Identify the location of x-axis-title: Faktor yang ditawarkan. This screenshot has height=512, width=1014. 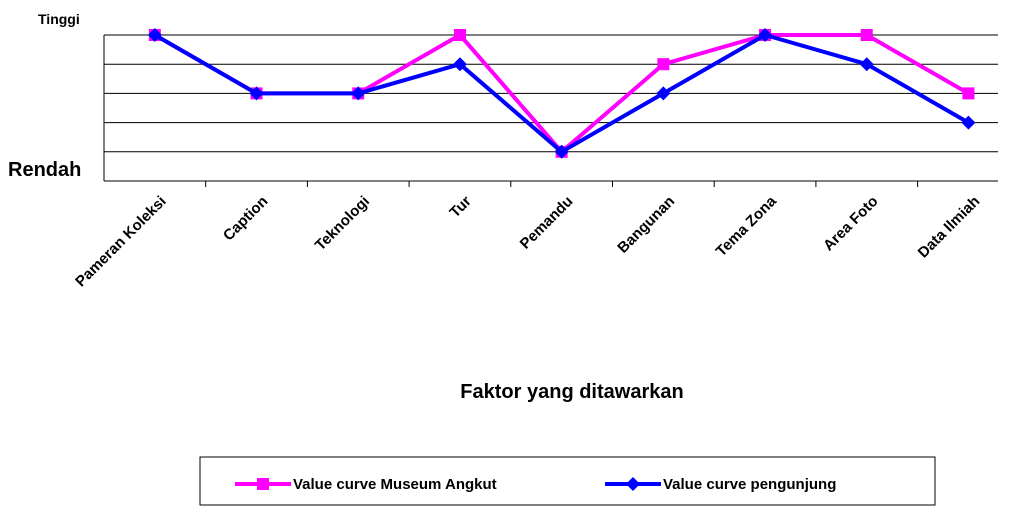
(571, 392).